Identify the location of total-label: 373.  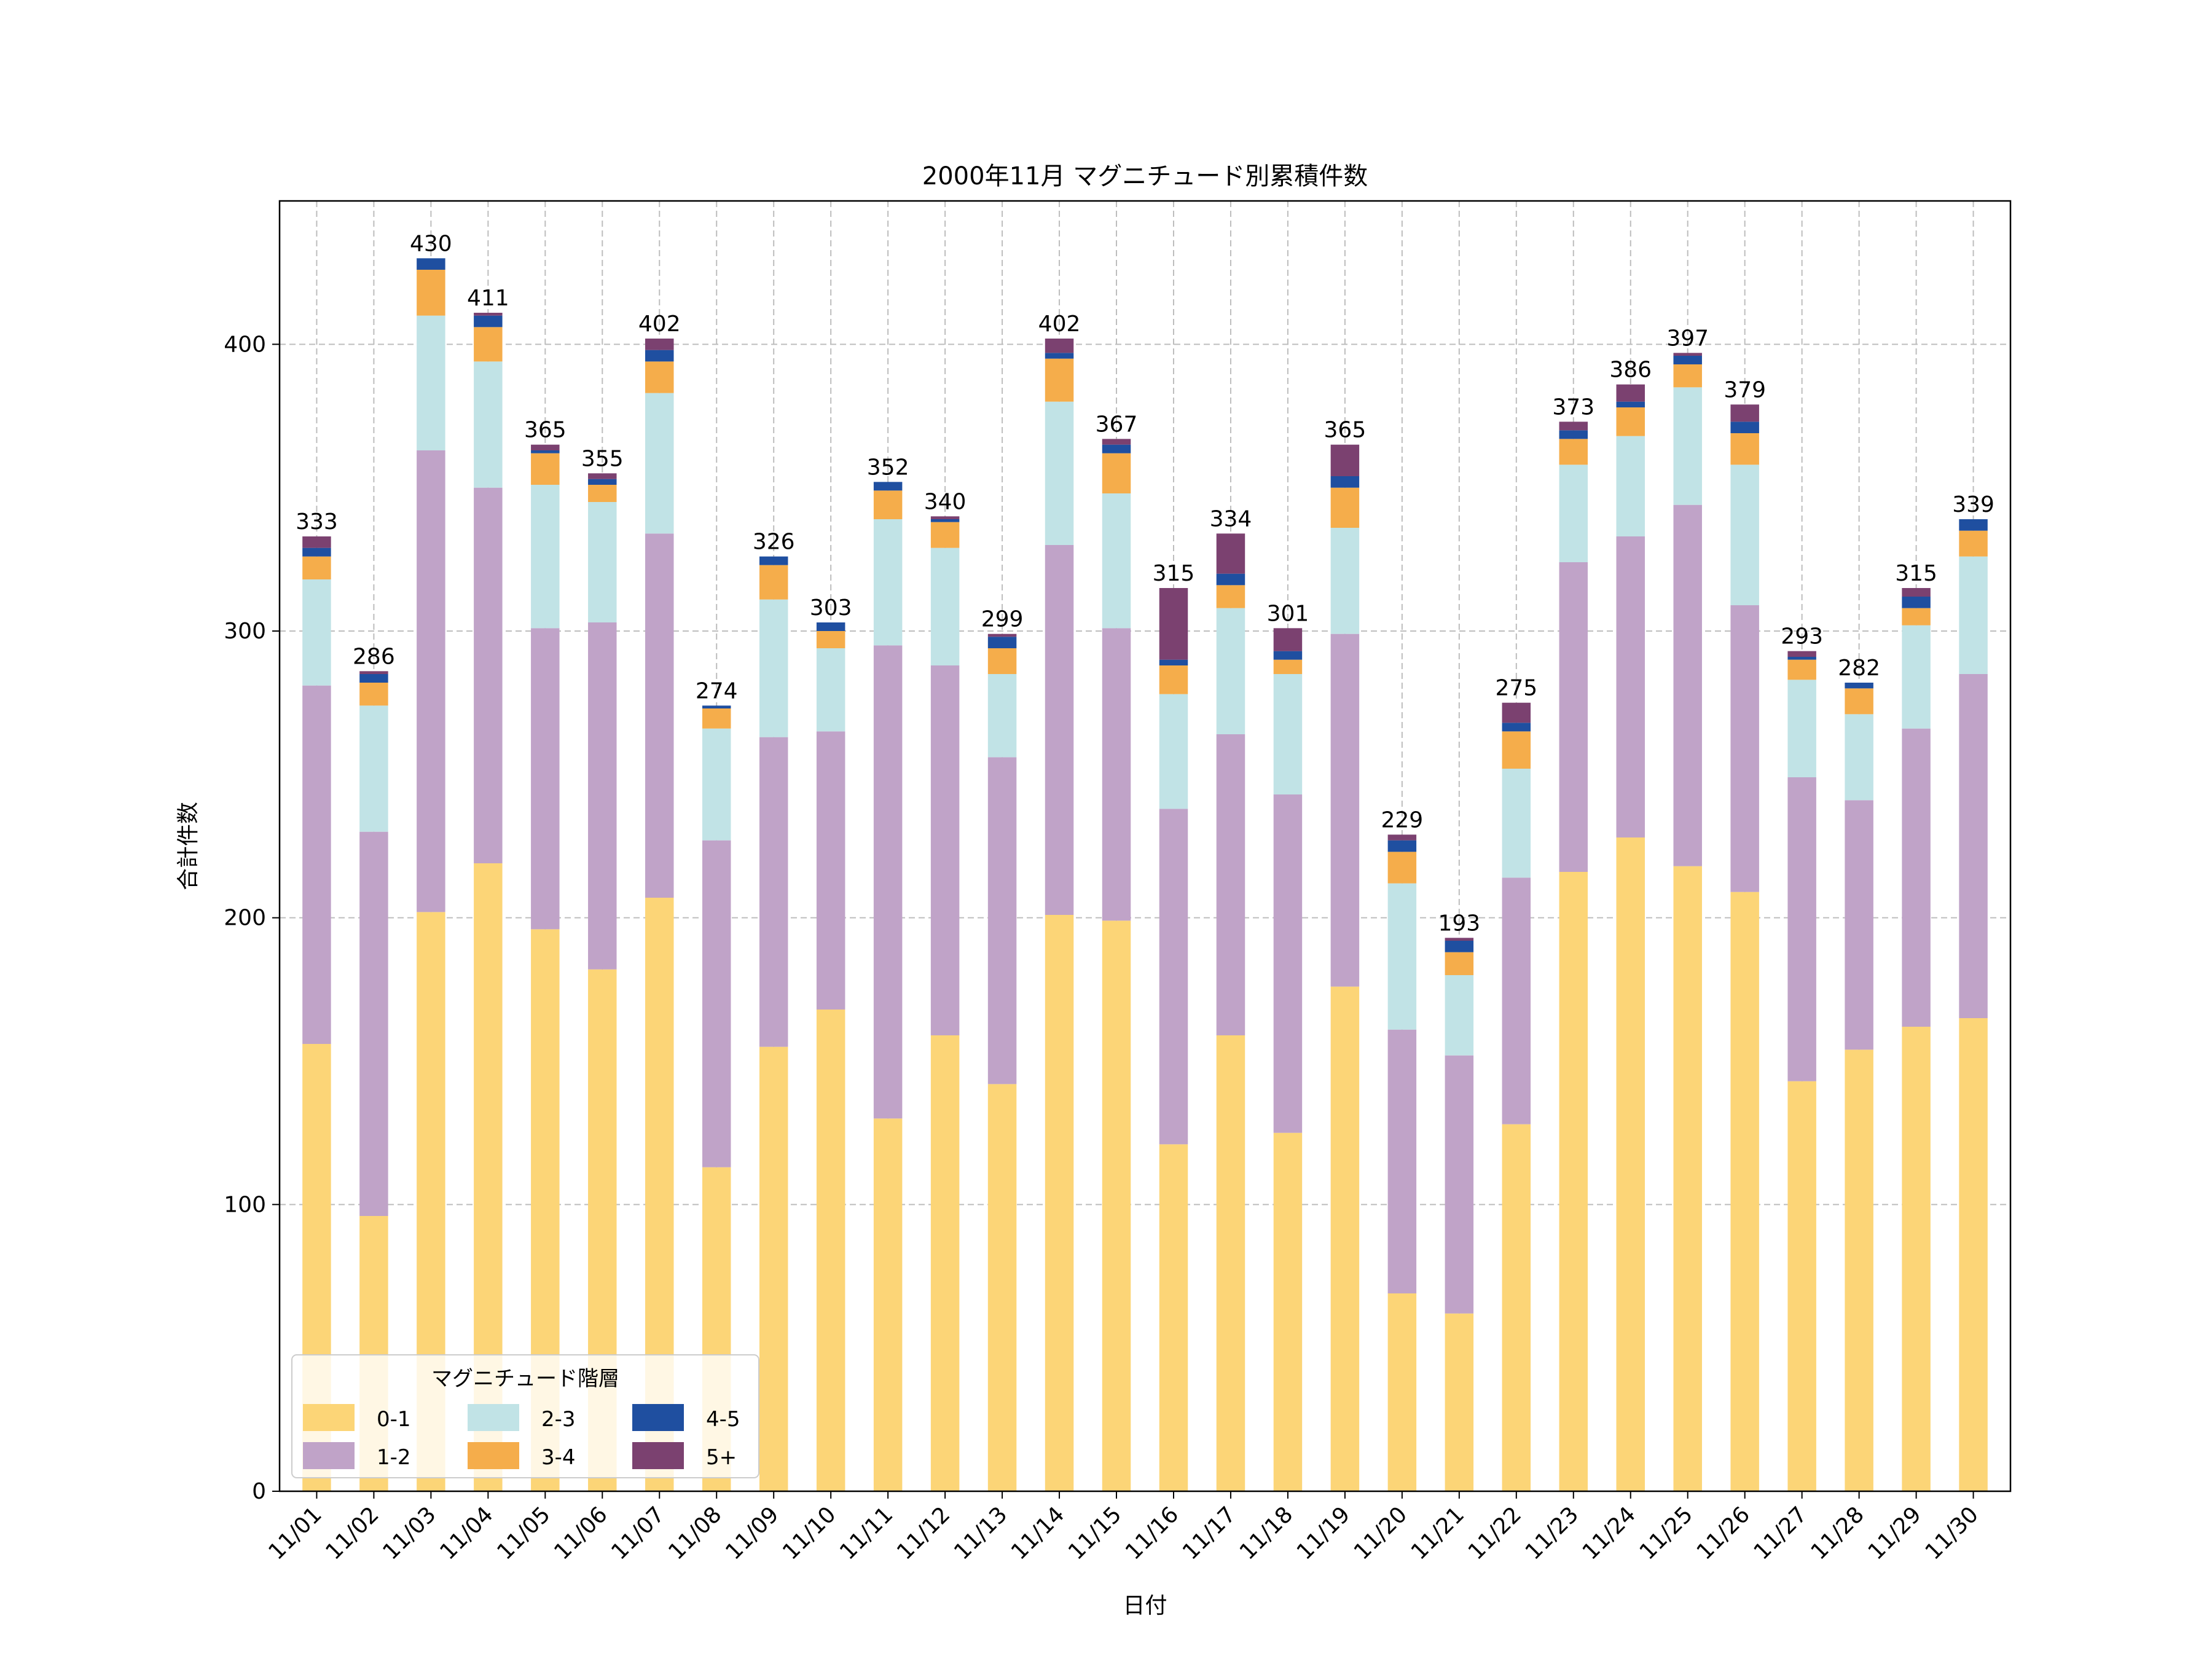
(1573, 407).